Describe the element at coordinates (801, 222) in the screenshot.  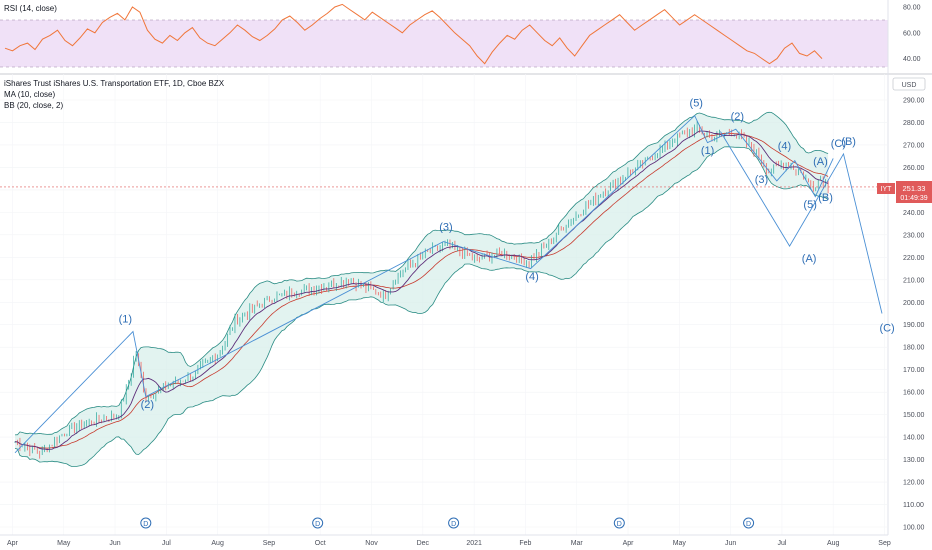
I see `elliott-projection-path` at that location.